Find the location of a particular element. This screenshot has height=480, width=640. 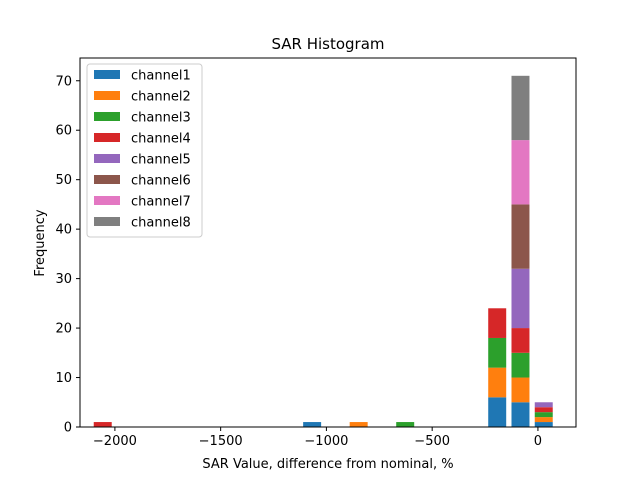

legend-swatch-channel2 is located at coordinates (107, 95).